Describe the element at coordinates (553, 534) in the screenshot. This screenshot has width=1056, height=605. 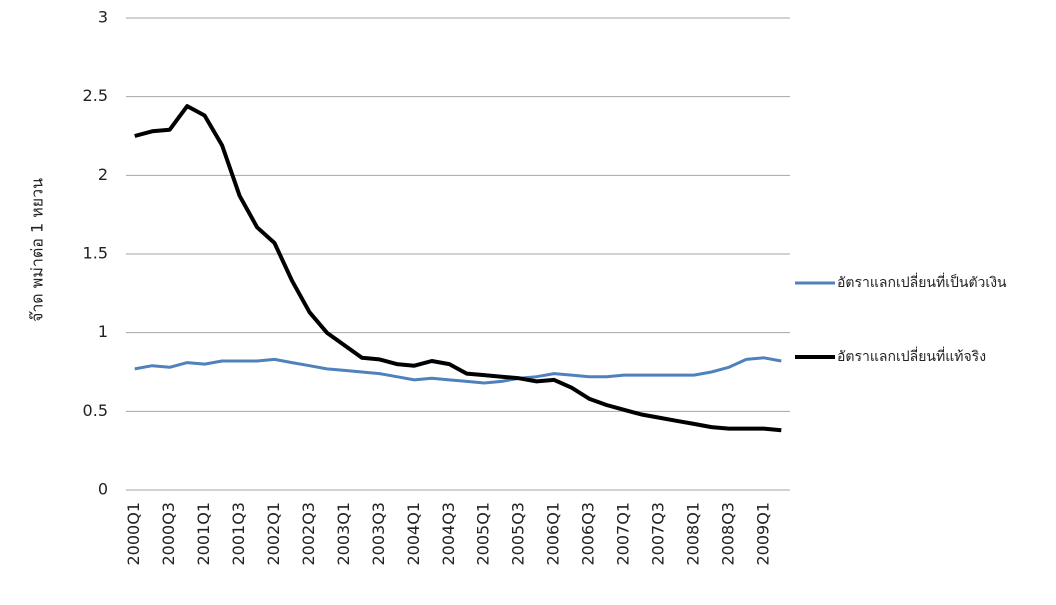
I see `x-tick-label: 2006Q1` at that location.